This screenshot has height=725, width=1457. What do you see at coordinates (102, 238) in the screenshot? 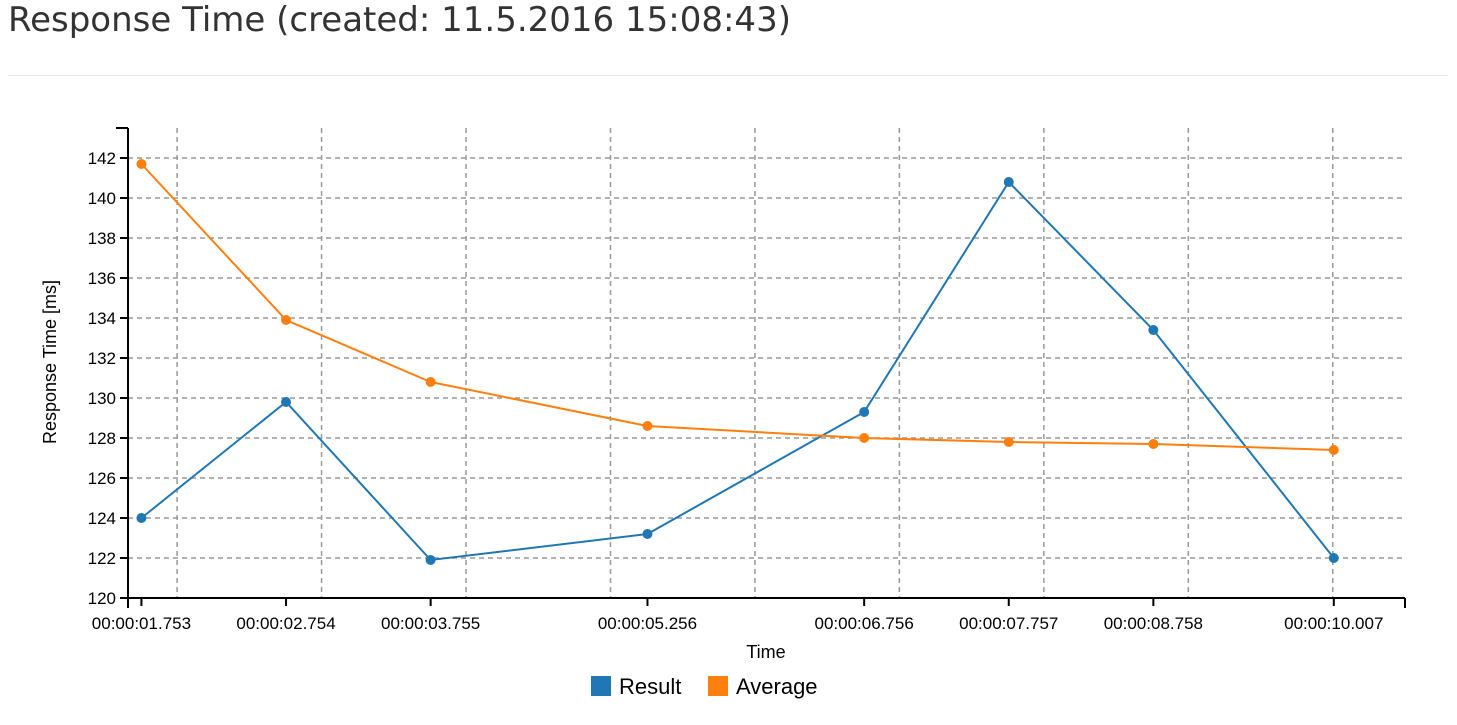
I see `y-tick-label: 138` at bounding box center [102, 238].